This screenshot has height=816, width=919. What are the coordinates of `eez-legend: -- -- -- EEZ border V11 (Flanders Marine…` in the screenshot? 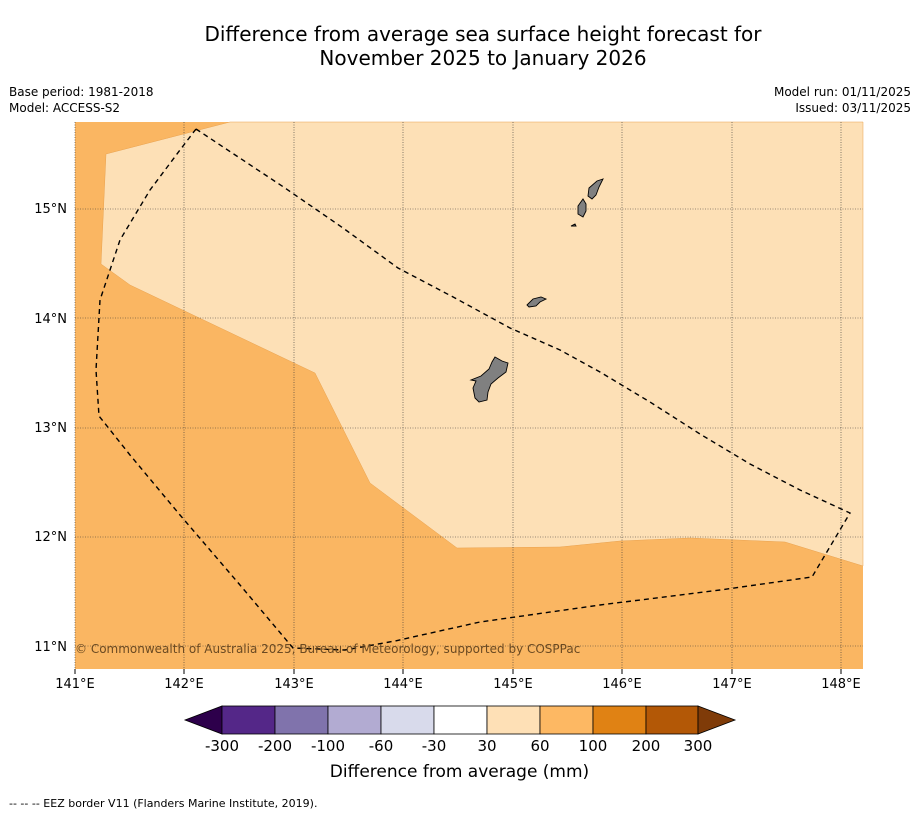 It's located at (163, 803).